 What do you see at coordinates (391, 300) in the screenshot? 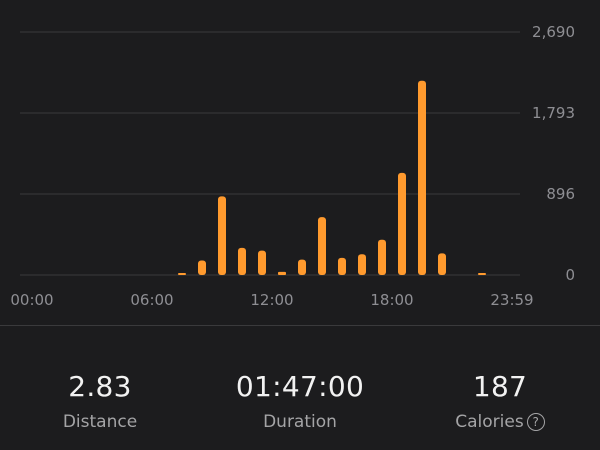
I see `x-tick-label: 18:00` at bounding box center [391, 300].